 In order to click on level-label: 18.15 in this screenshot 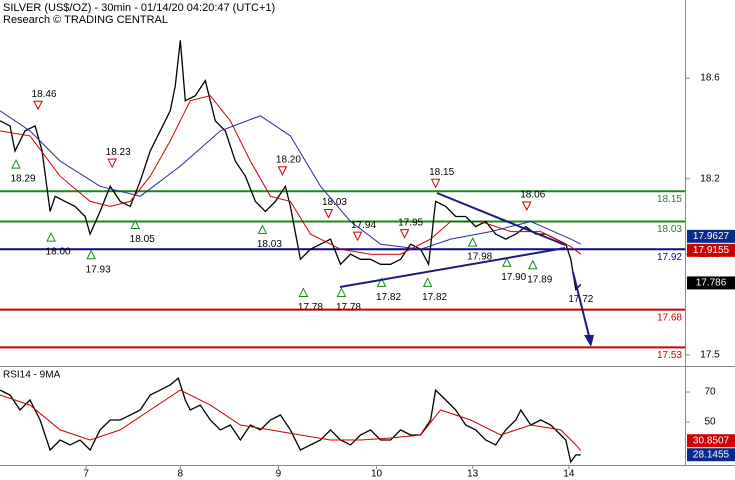, I will do `click(669, 199)`.